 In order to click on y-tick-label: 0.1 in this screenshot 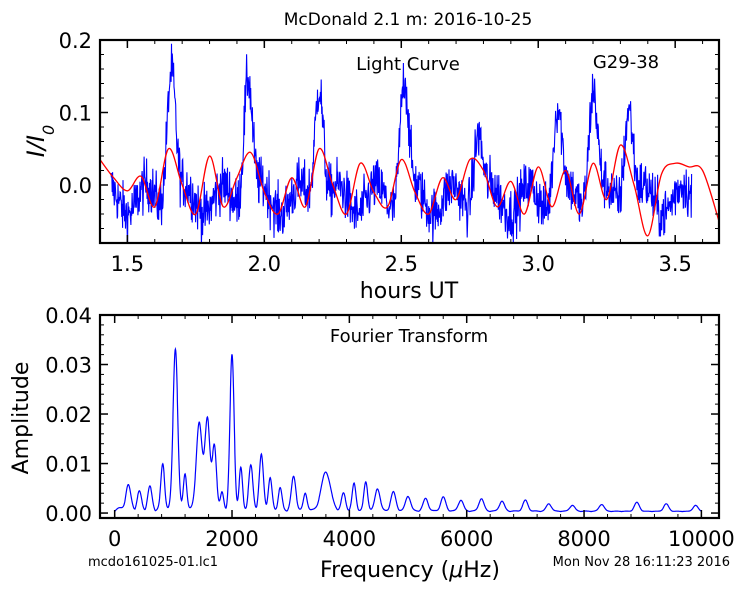, I will do `click(75, 114)`.